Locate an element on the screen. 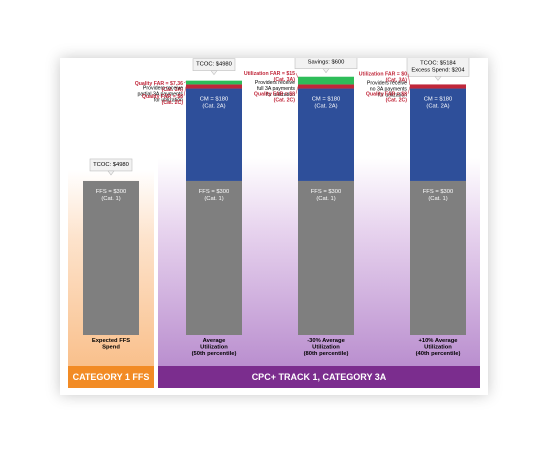 This screenshot has width=547, height=457. tcoc-label-line: TCOC: $4380 is located at coordinates (326, 58).